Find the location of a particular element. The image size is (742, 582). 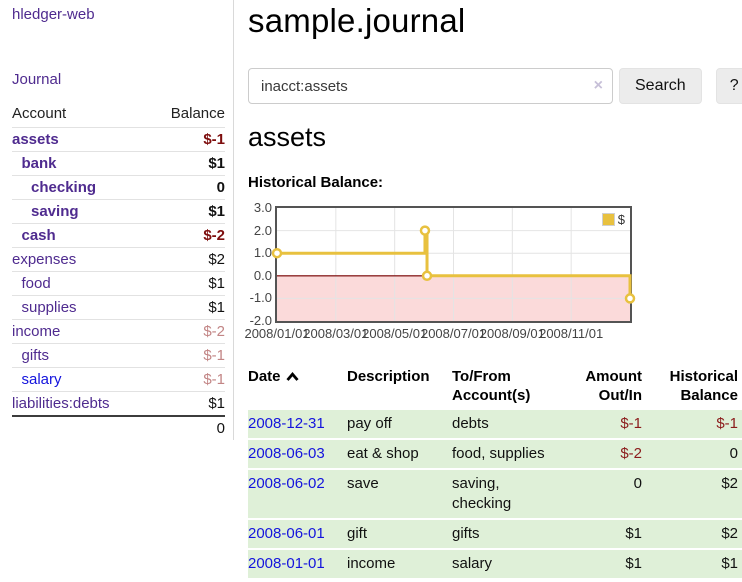

date-link: 2008-06-02 is located at coordinates (286, 483).